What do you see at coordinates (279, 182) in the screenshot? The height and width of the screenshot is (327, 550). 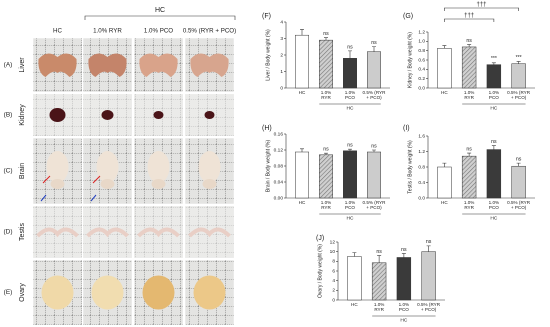 I see `y-tick-label: 0.04` at bounding box center [279, 182].